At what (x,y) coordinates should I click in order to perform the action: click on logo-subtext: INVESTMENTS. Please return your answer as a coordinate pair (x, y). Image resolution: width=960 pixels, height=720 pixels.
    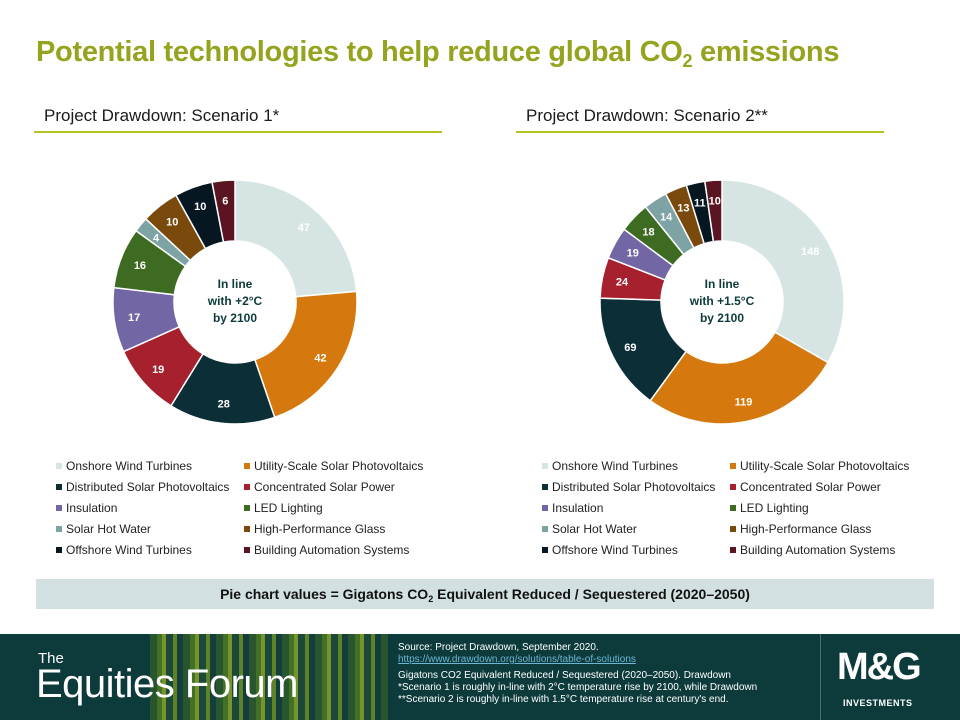
    Looking at the image, I should click on (878, 703).